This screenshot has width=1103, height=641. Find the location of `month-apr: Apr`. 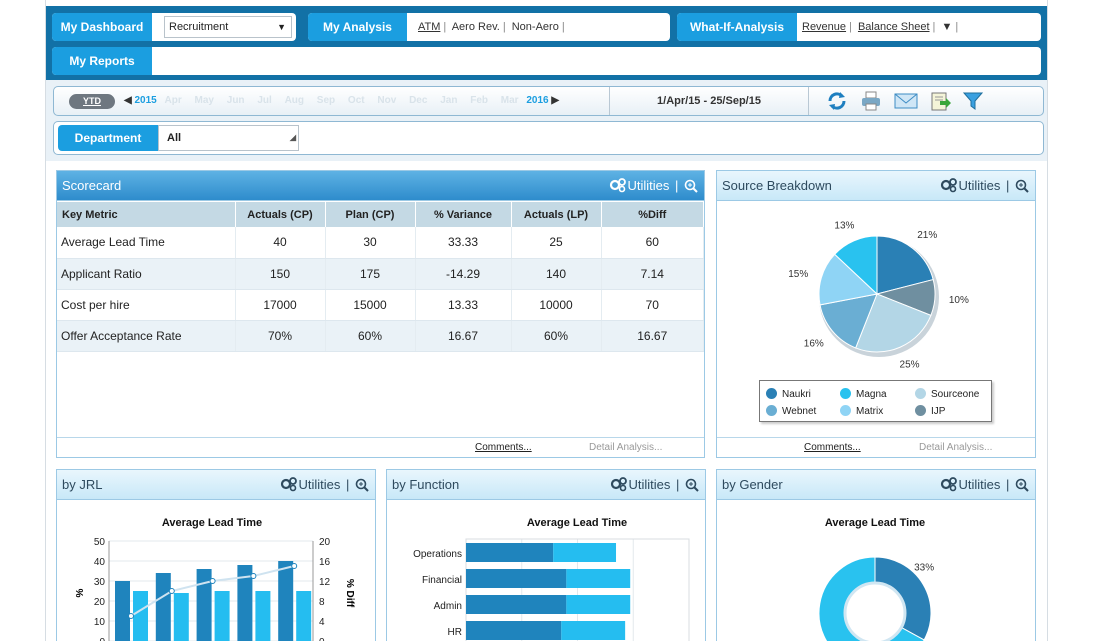

month-apr: Apr is located at coordinates (173, 100).